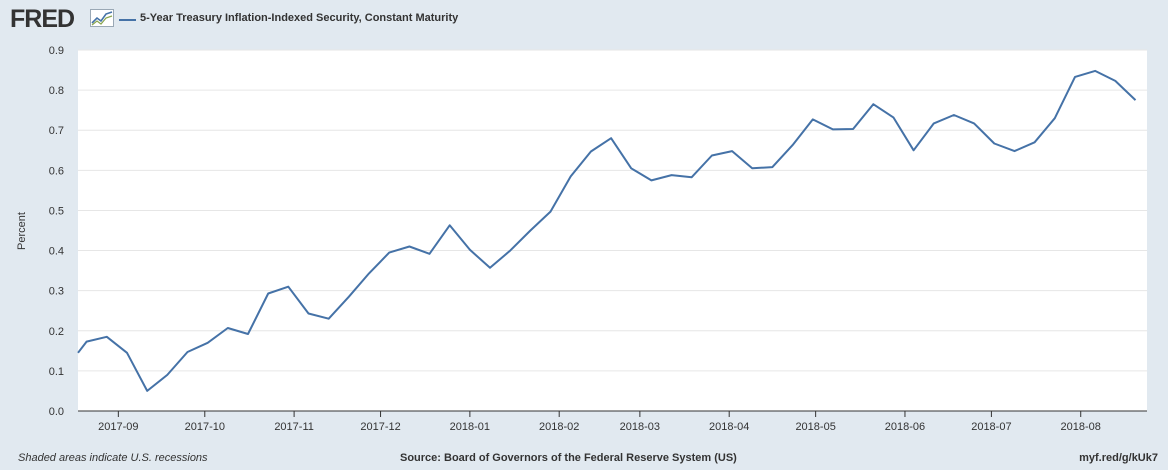  What do you see at coordinates (127, 20) in the screenshot?
I see `legend-swatch` at bounding box center [127, 20].